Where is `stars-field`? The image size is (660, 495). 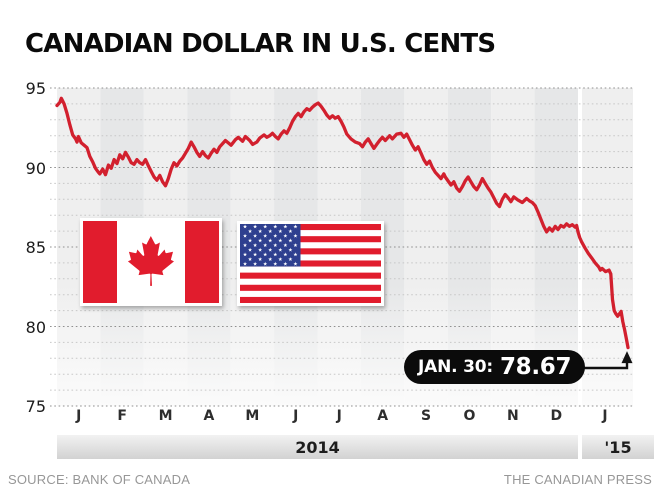
stars-field is located at coordinates (270, 245).